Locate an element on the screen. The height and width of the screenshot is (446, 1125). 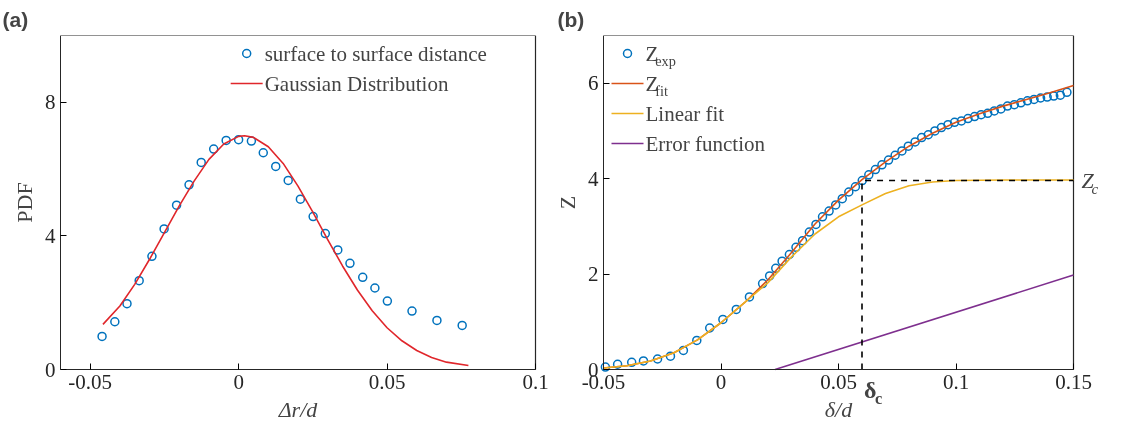
y-axis-title: Z is located at coordinates (567, 202).